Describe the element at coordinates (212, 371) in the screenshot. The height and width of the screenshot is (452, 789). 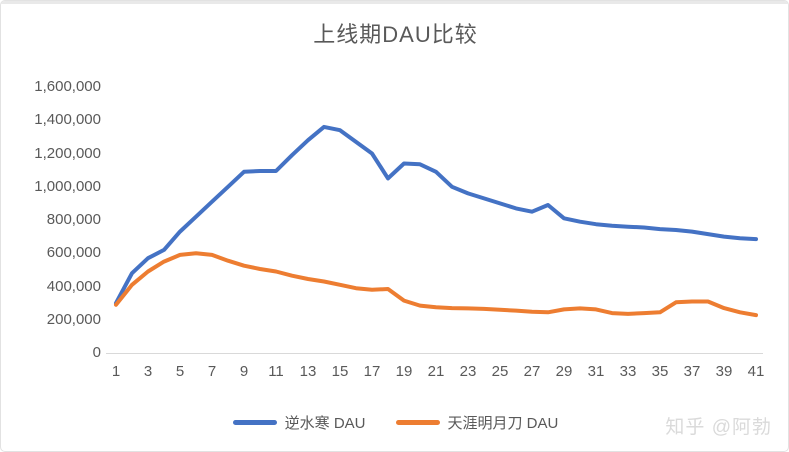
I see `x-axis-label: 7` at that location.